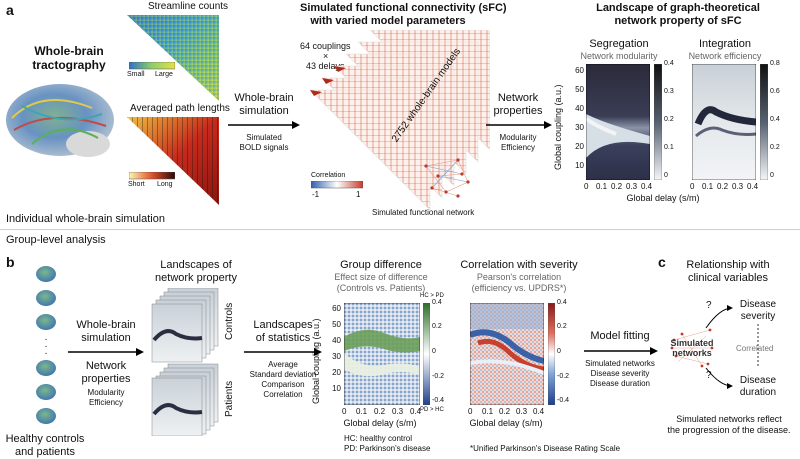  Describe the element at coordinates (283, 384) in the screenshot. I see `stats-arrow-sub3: Comparison` at that location.